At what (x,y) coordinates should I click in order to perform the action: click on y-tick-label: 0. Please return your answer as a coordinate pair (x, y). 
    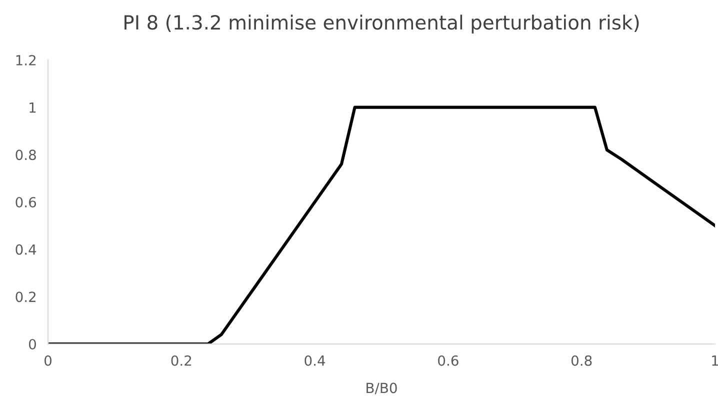
    Looking at the image, I should click on (32, 344).